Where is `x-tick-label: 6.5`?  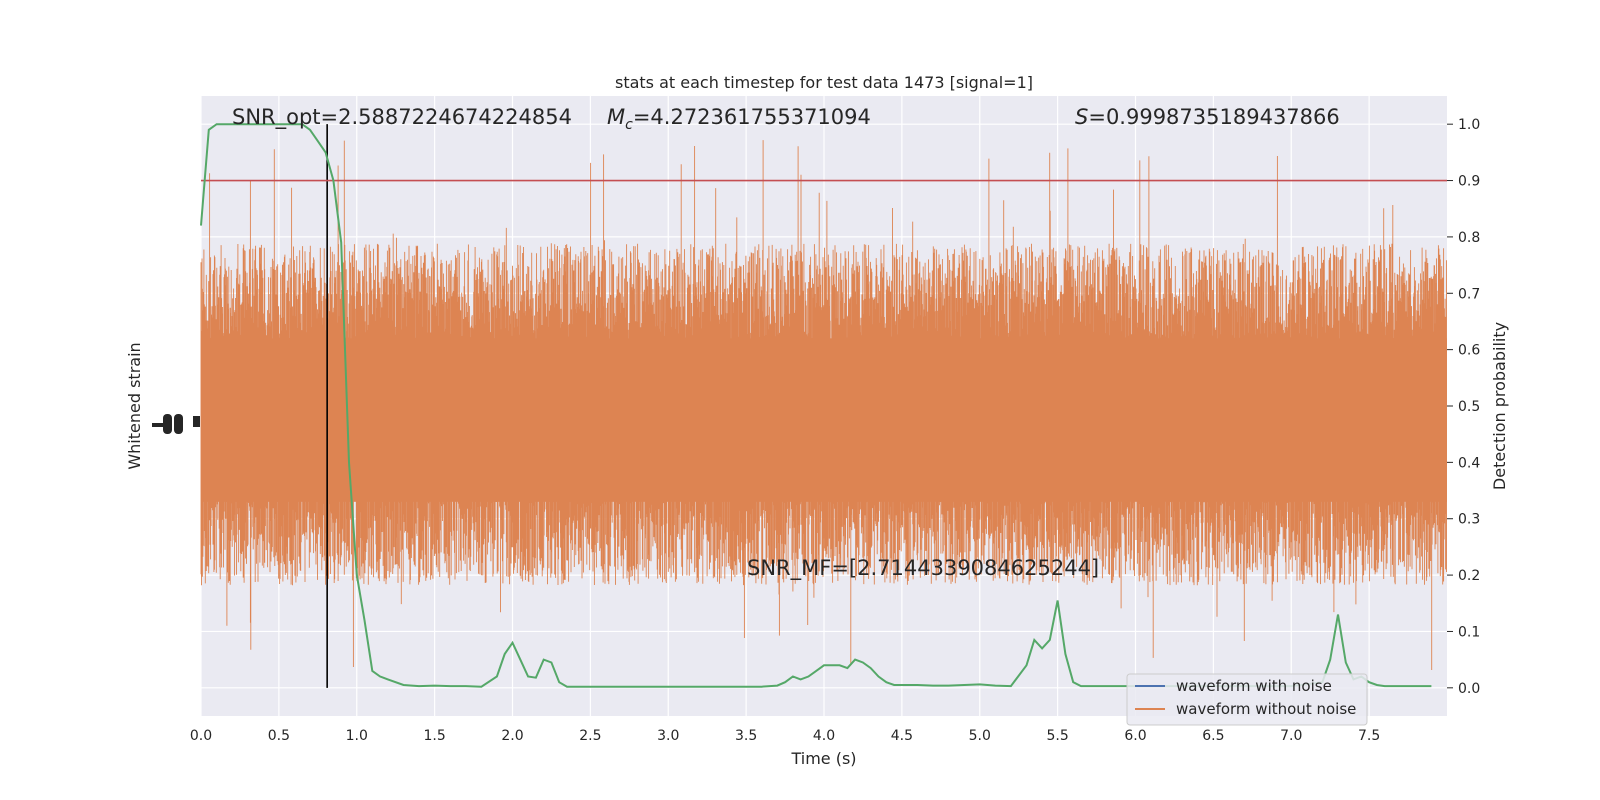 x-tick-label: 6.5 is located at coordinates (1213, 736).